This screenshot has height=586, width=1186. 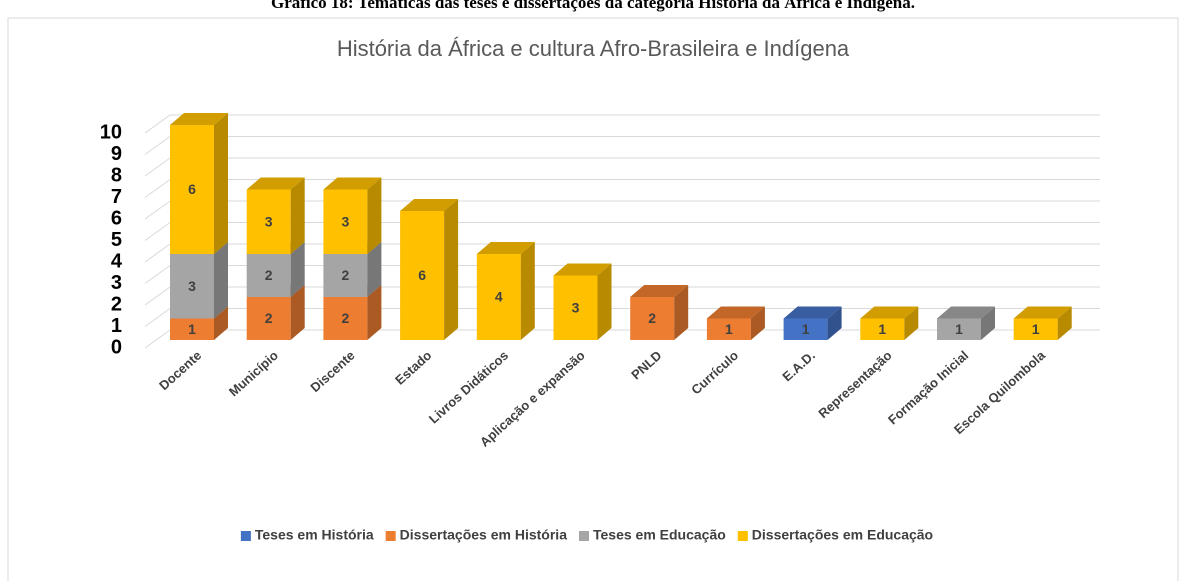 What do you see at coordinates (116, 326) in the screenshot?
I see `y-tick-label: 1` at bounding box center [116, 326].